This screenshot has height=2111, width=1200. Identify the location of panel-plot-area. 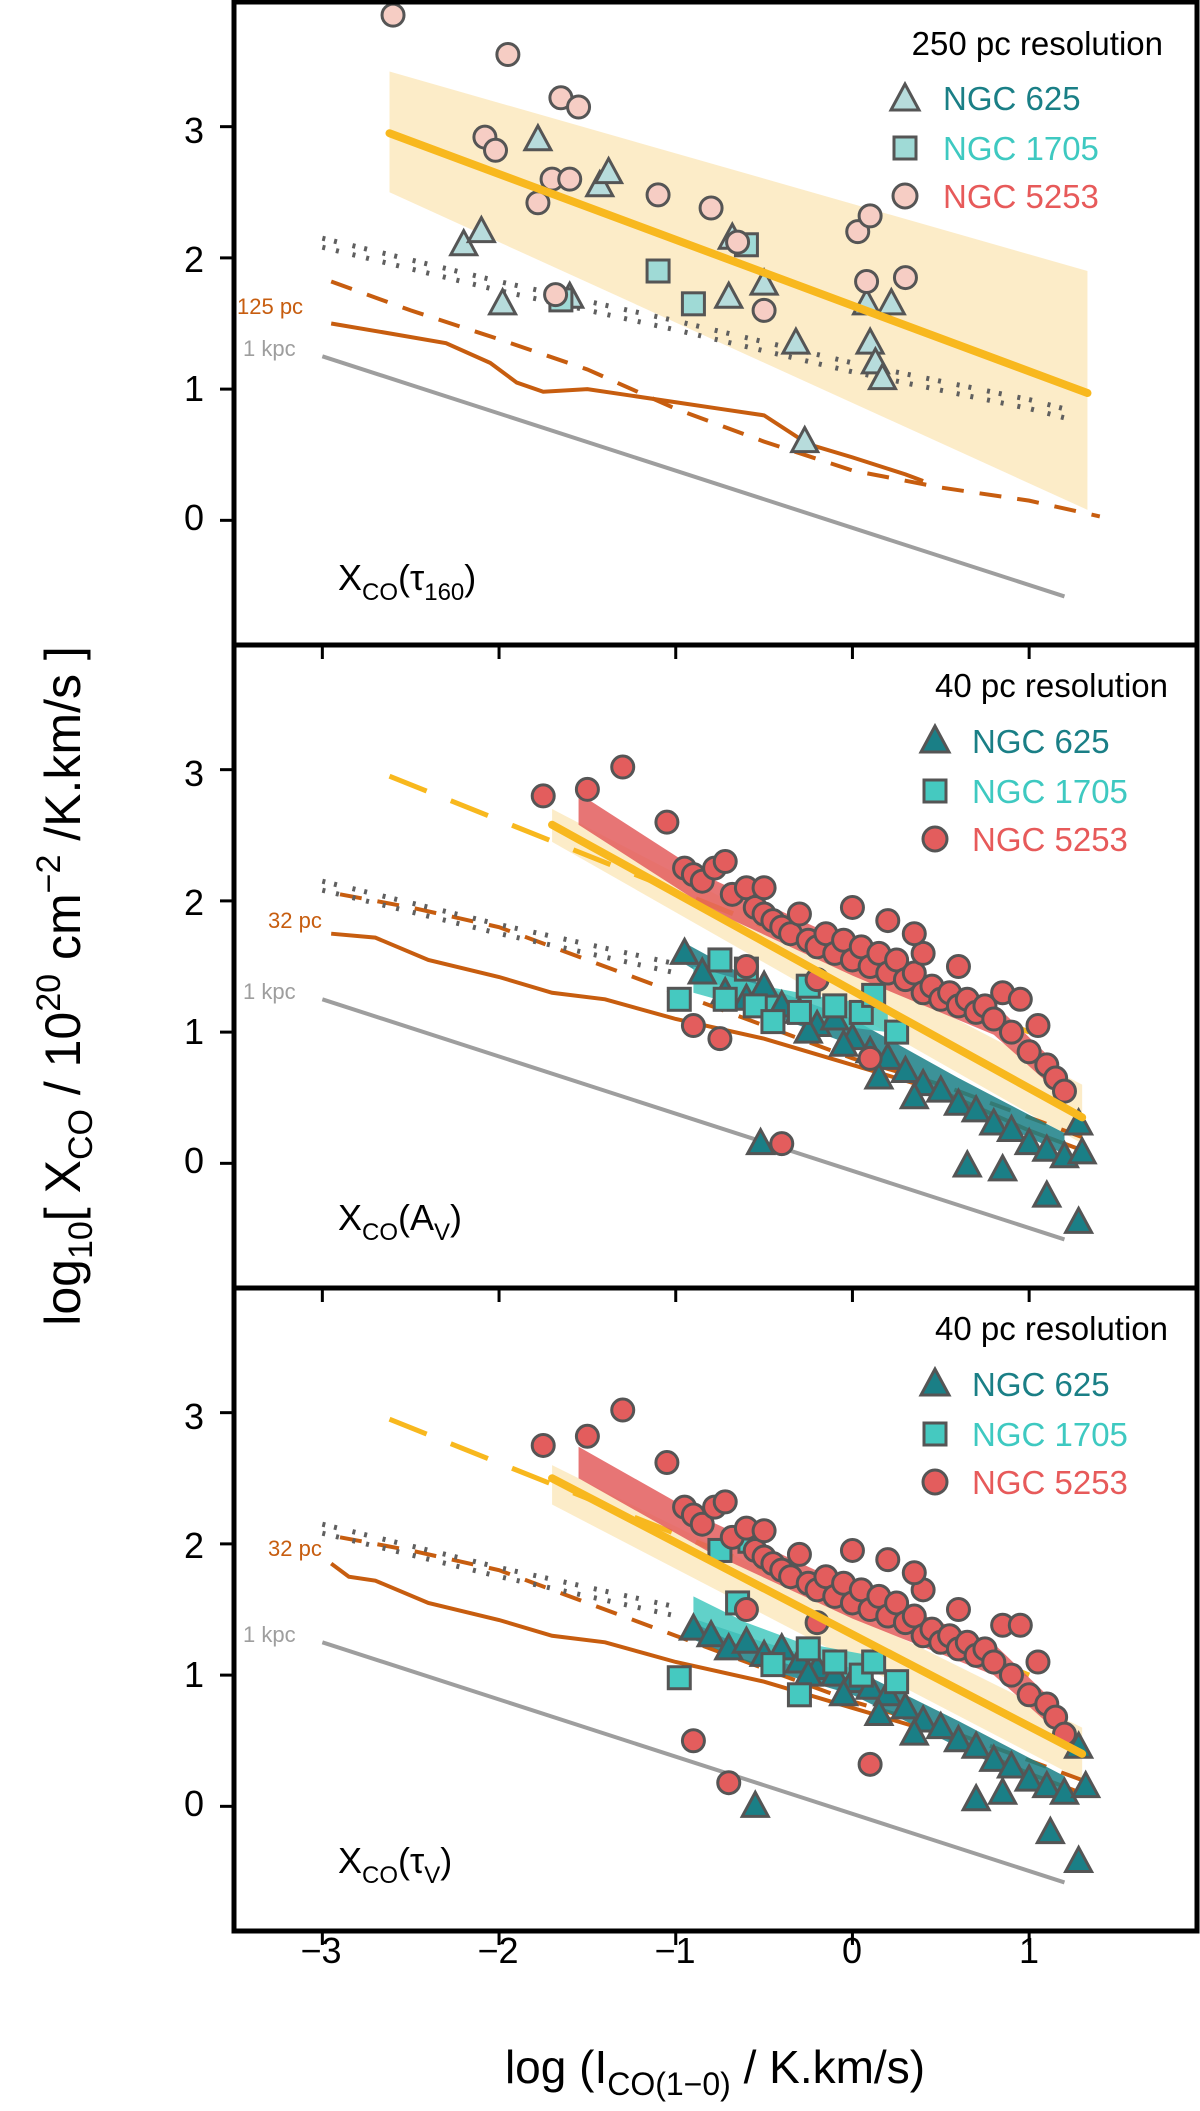
(709, 998).